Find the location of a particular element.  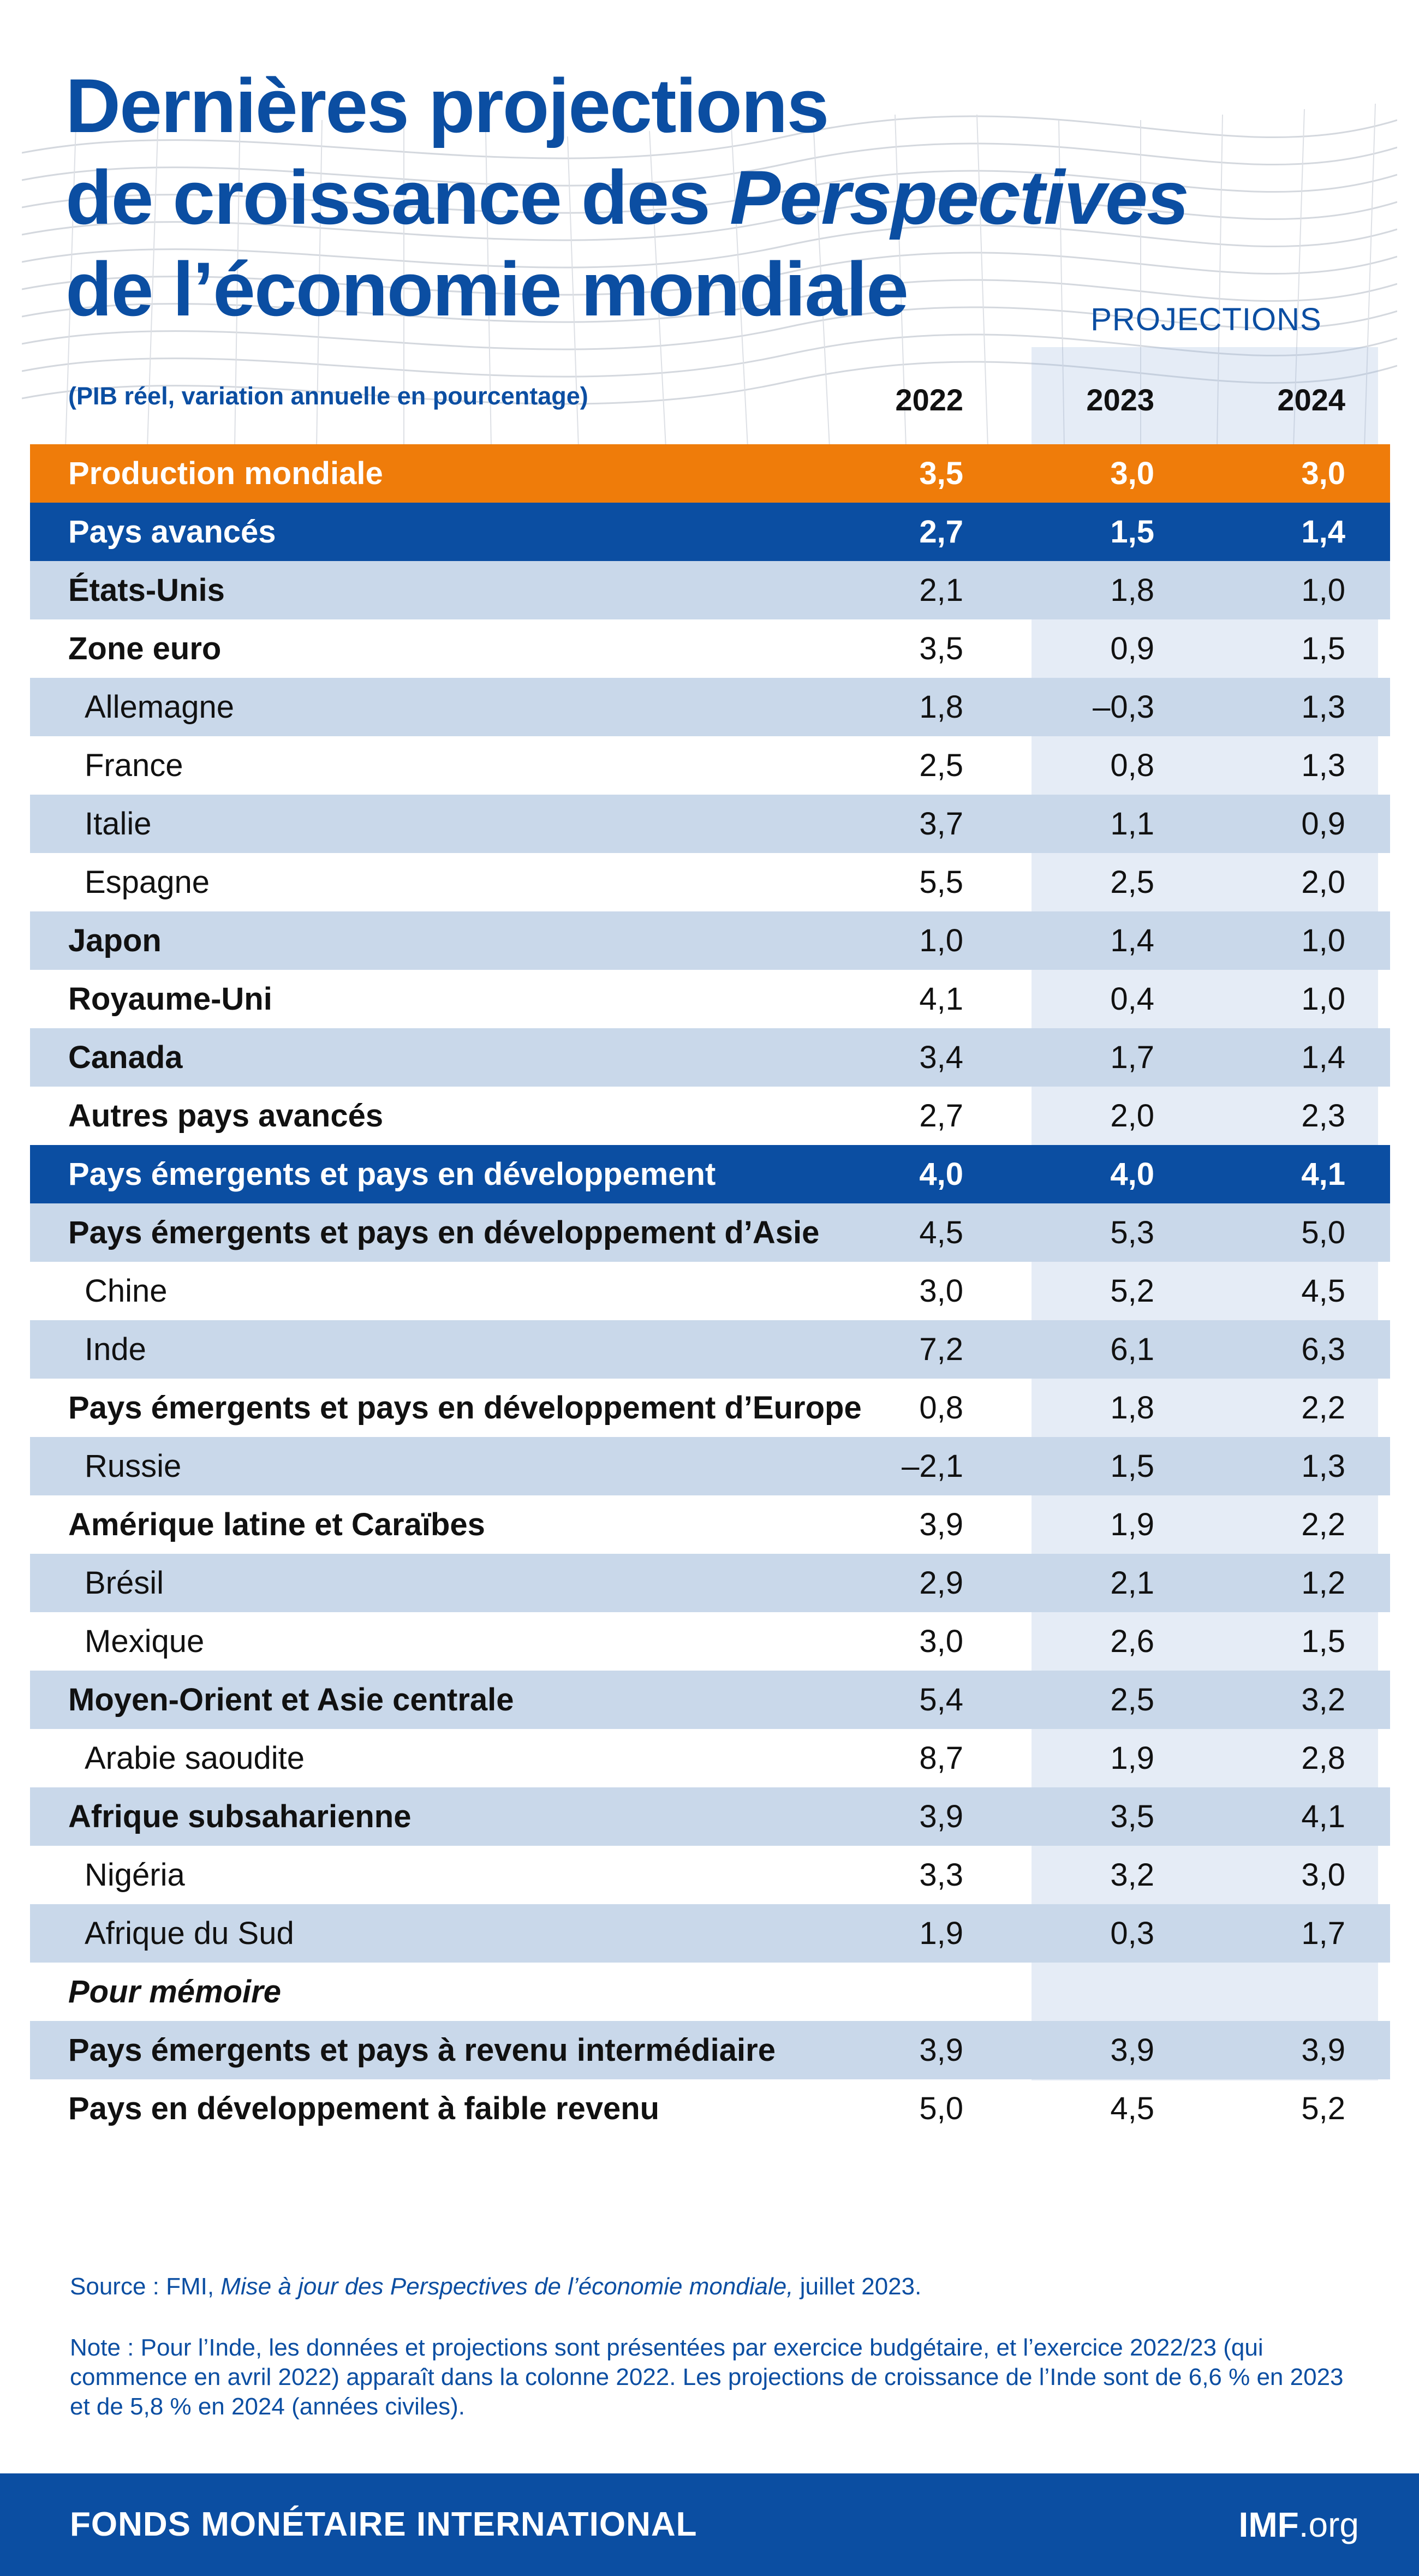

table-row: Inde 7,2 6,1 6,3 is located at coordinates (710, 1349).